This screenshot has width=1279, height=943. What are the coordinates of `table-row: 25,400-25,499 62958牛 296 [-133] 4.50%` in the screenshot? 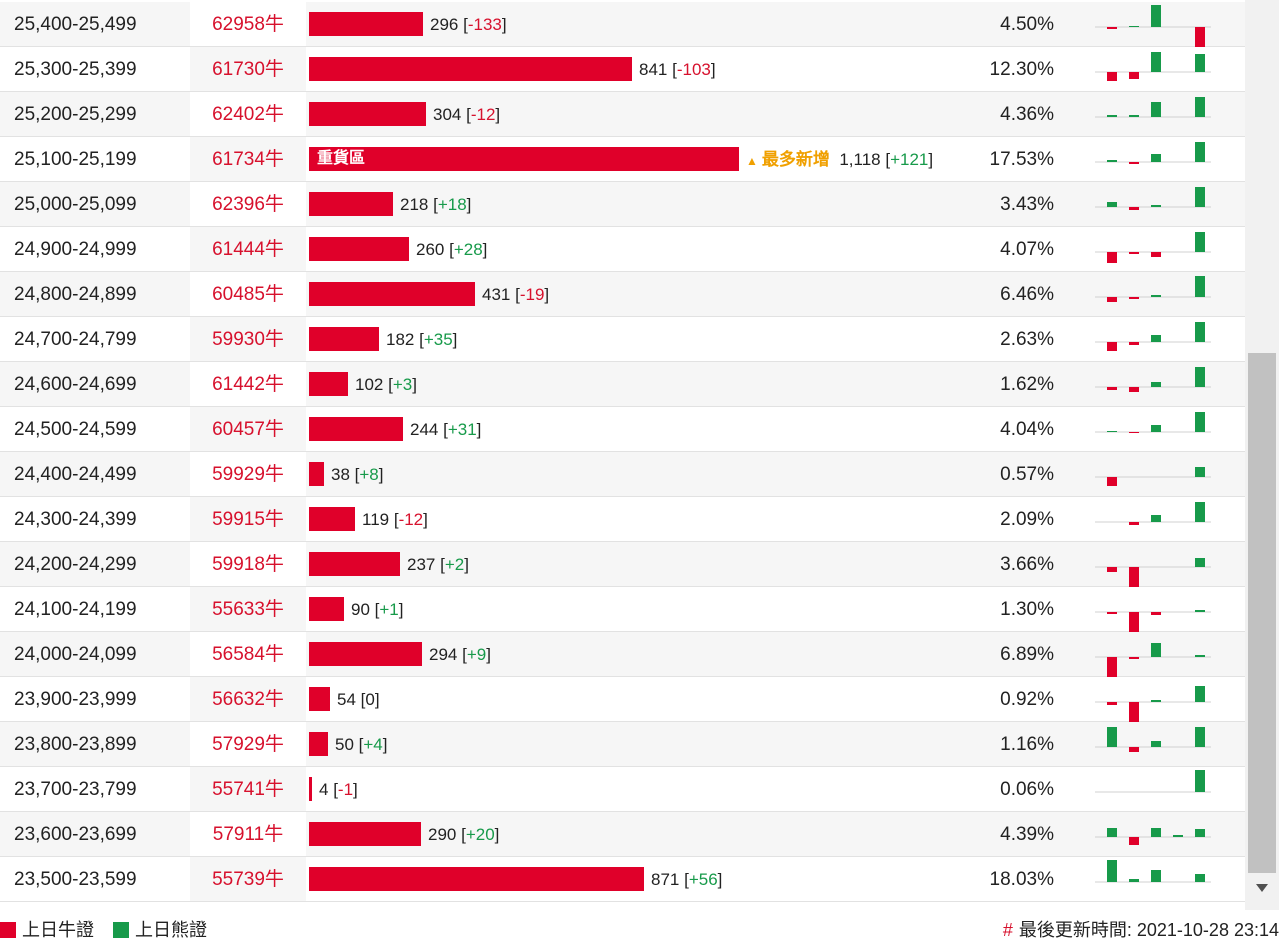 It's located at (622, 24).